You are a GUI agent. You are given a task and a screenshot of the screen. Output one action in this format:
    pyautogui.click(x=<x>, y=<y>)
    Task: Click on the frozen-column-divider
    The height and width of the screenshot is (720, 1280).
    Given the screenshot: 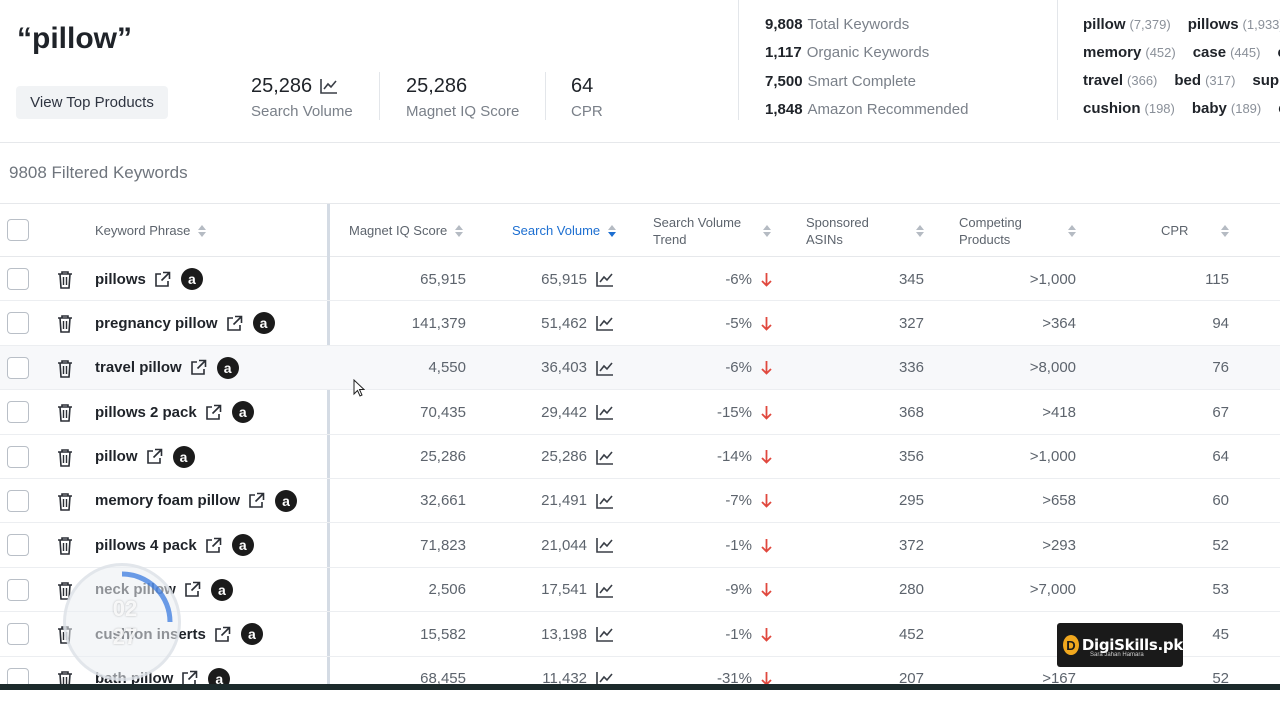 What is the action you would take?
    pyautogui.click(x=328, y=444)
    